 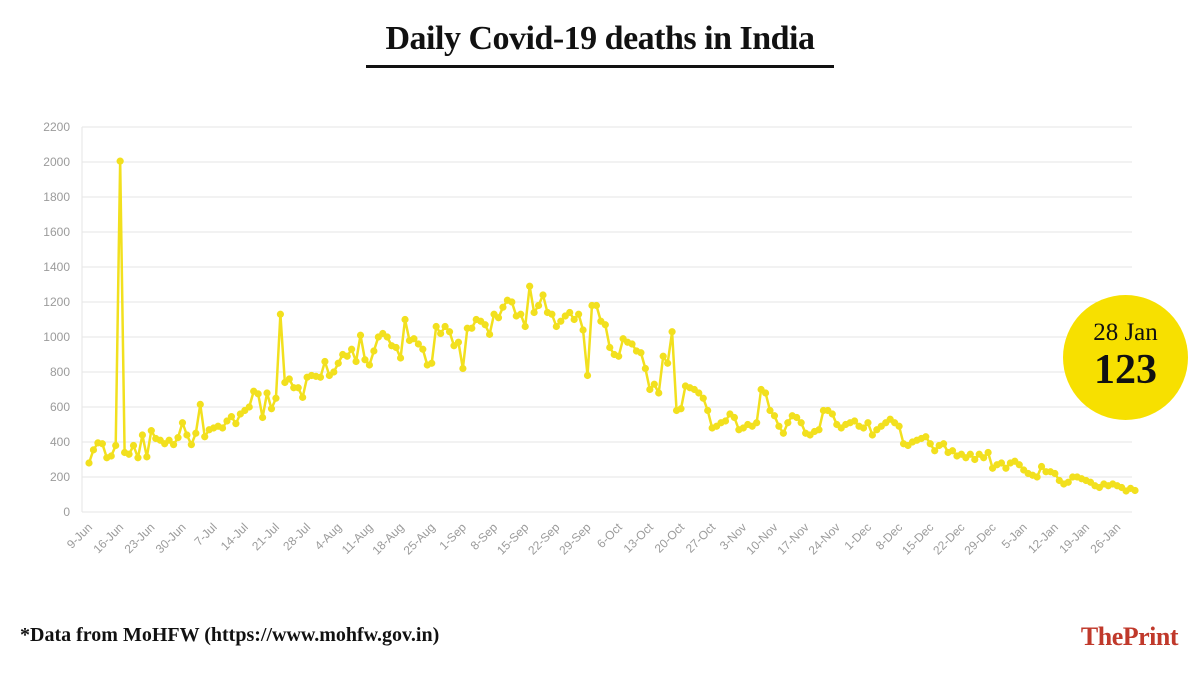 I want to click on x-tick-label: 15-Dec, so click(x=917, y=538).